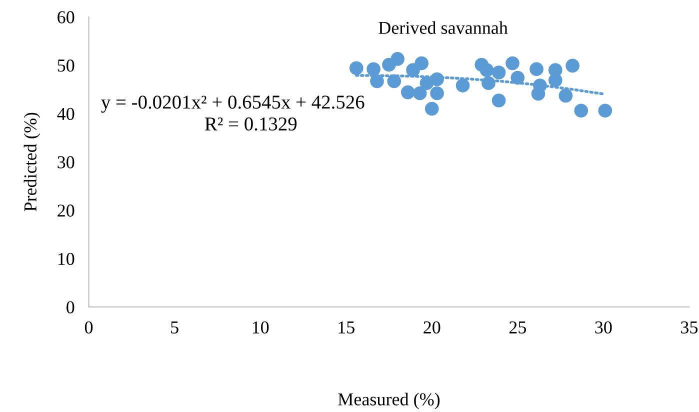 The image size is (699, 412). I want to click on x-axis-title: Measured (%), so click(389, 401).